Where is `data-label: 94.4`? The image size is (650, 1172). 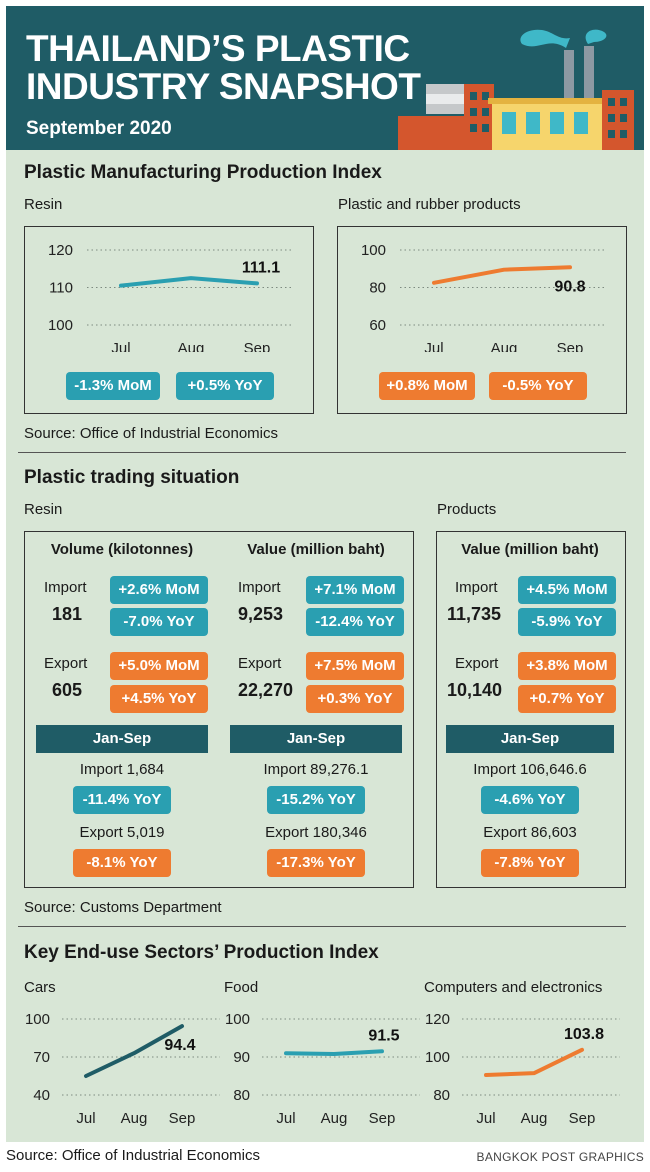
data-label: 94.4 is located at coordinates (179, 1045).